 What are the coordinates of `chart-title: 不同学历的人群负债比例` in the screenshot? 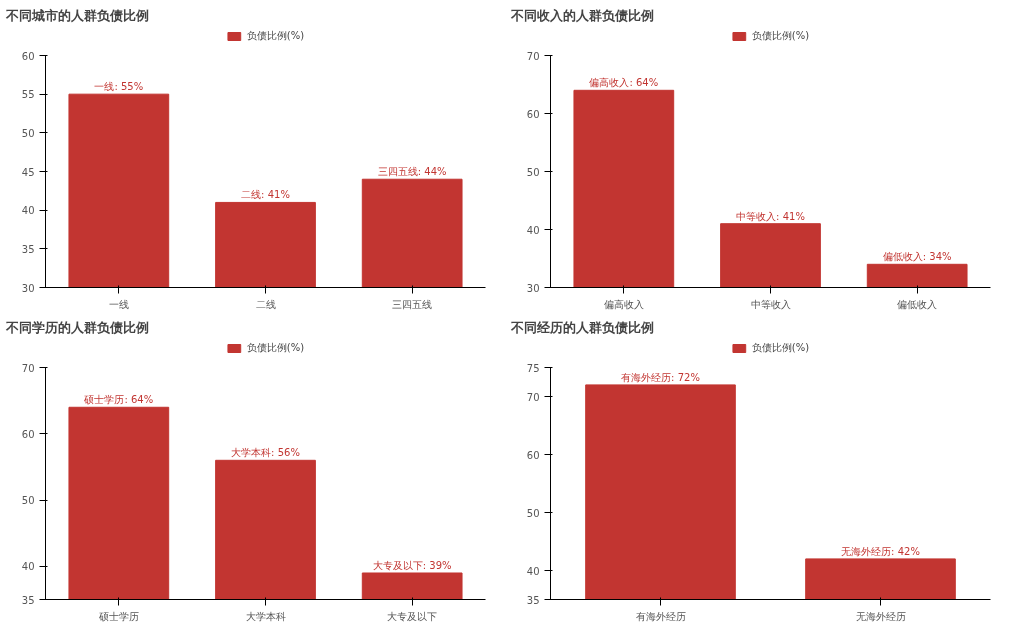 It's located at (76, 327).